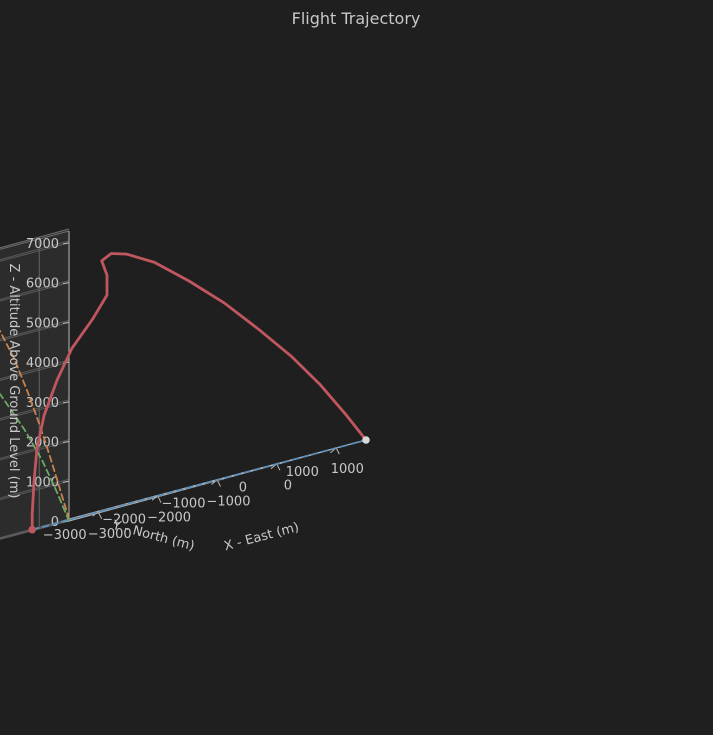 Image resolution: width=713 pixels, height=735 pixels. What do you see at coordinates (243, 488) in the screenshot?
I see `y-tick-label: 0` at bounding box center [243, 488].